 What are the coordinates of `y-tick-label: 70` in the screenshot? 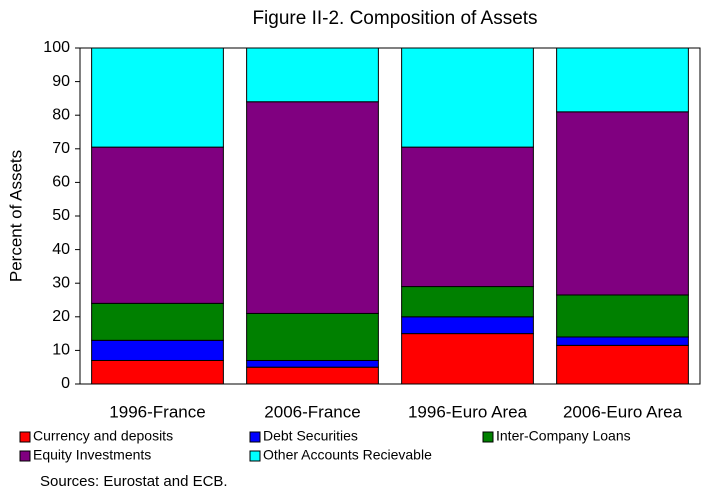 It's located at (61, 148).